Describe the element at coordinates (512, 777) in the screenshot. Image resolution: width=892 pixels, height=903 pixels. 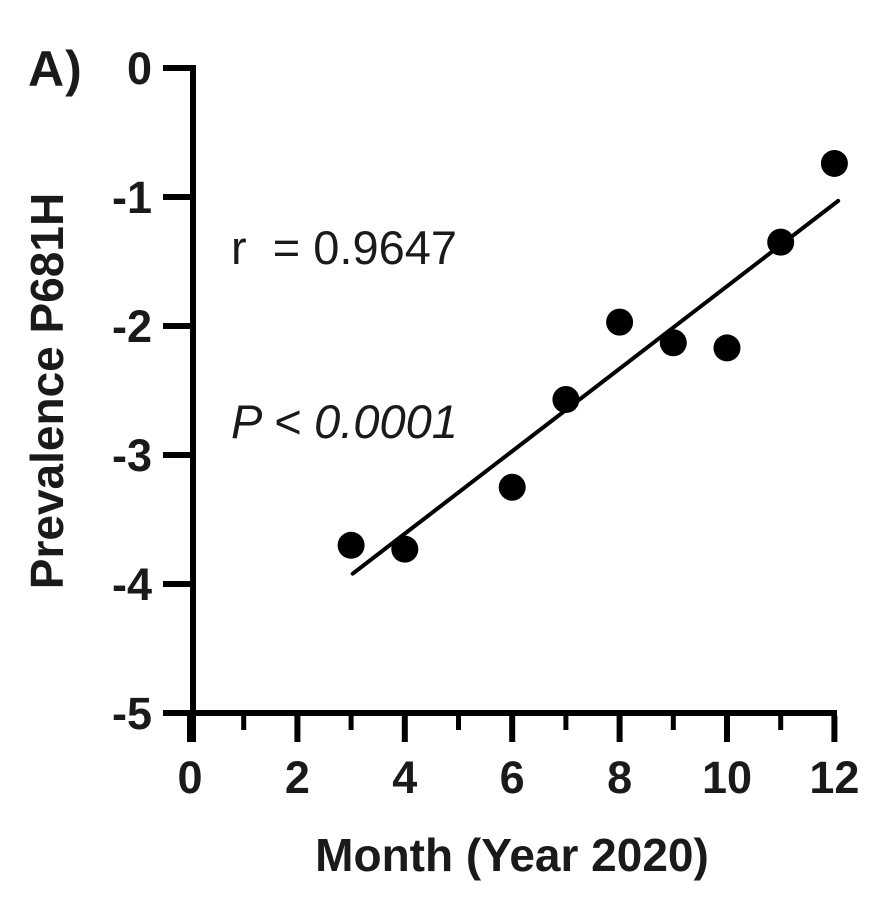
I see `x-tick-label: 6` at that location.